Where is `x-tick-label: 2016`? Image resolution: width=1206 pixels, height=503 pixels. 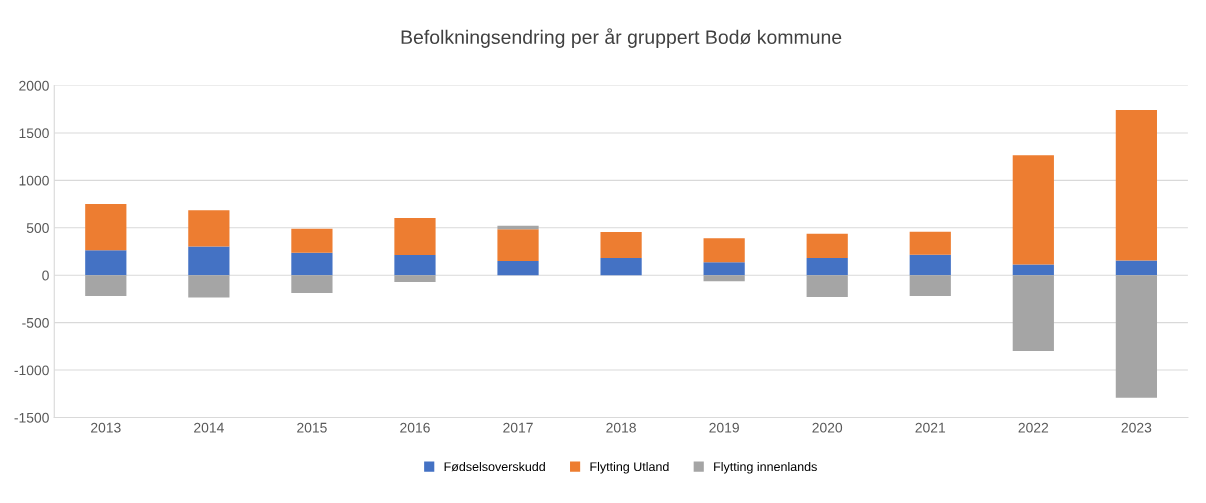
x-tick-label: 2016 is located at coordinates (415, 427).